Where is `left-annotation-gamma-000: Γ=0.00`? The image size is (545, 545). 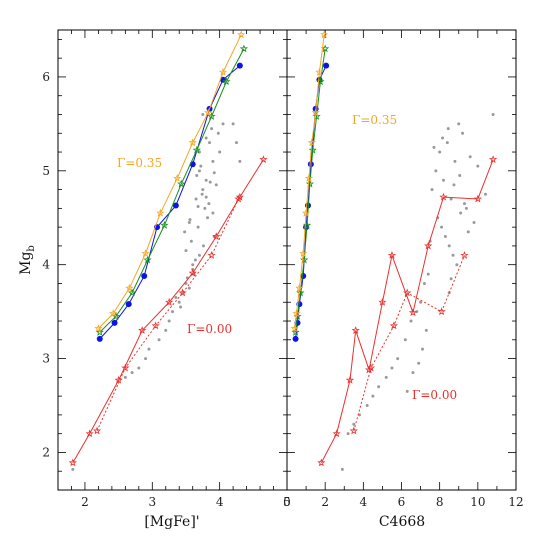
left-annotation-gamma-000: Γ=0.00 is located at coordinates (209, 329).